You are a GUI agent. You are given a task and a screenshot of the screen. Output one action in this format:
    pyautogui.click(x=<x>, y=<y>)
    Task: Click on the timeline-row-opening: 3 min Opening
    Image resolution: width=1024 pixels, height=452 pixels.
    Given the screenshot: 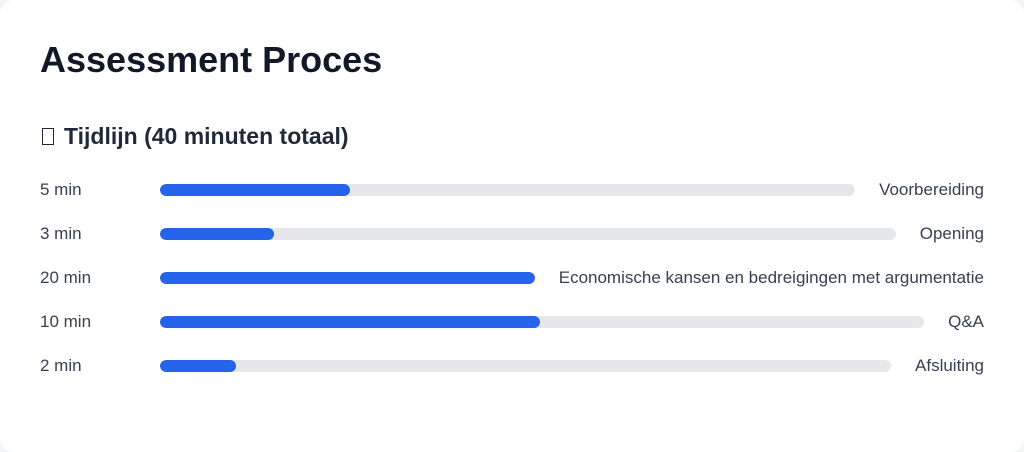 What is the action you would take?
    pyautogui.click(x=512, y=234)
    